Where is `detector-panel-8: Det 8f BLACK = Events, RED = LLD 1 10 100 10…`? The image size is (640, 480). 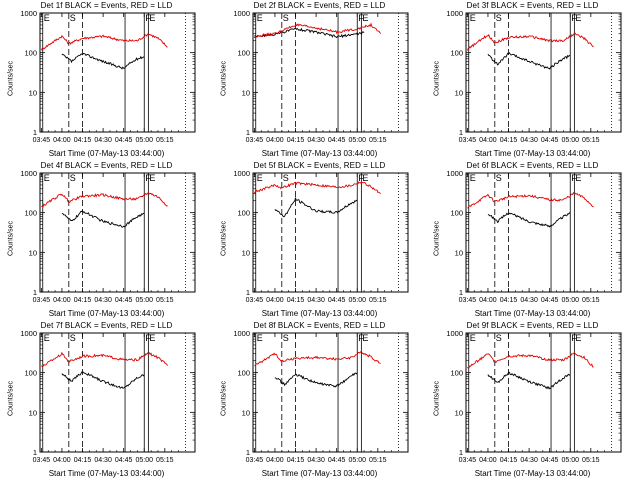
detector-panel-8: Det 8f BLACK = Events, RED = LLD 1 10 100 10… is located at coordinates (319, 400).